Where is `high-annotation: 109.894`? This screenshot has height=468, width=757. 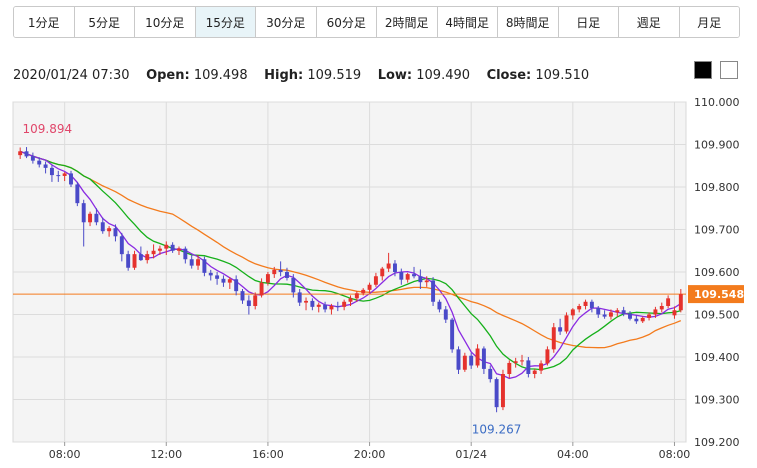
high-annotation: 109.894 is located at coordinates (48, 129).